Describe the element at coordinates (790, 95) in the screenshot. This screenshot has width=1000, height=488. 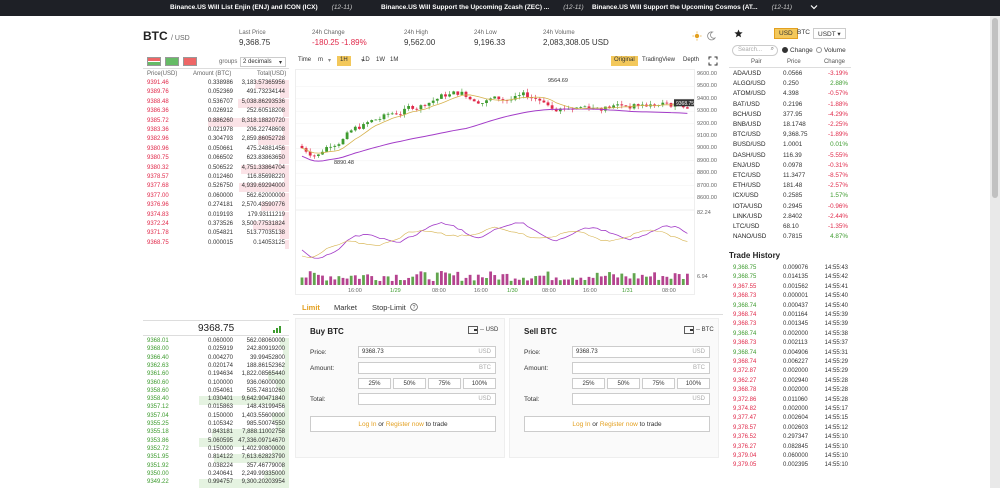
I see `market-row: ATOM/USD 4.398 -0.57%` at that location.